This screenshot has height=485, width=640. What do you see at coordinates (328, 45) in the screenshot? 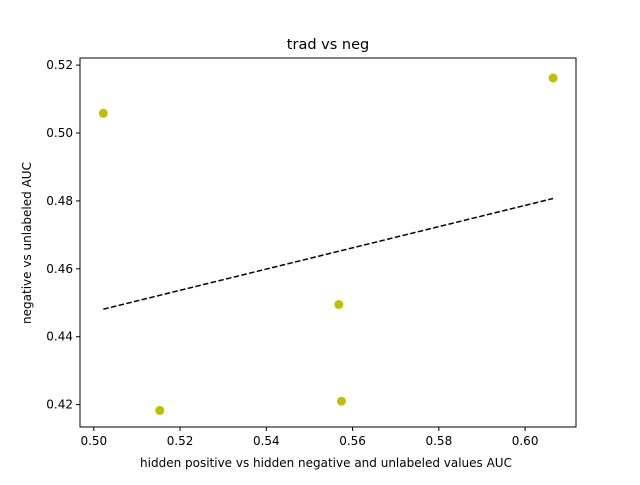
I see `chart-title: trad vs neg` at bounding box center [328, 45].